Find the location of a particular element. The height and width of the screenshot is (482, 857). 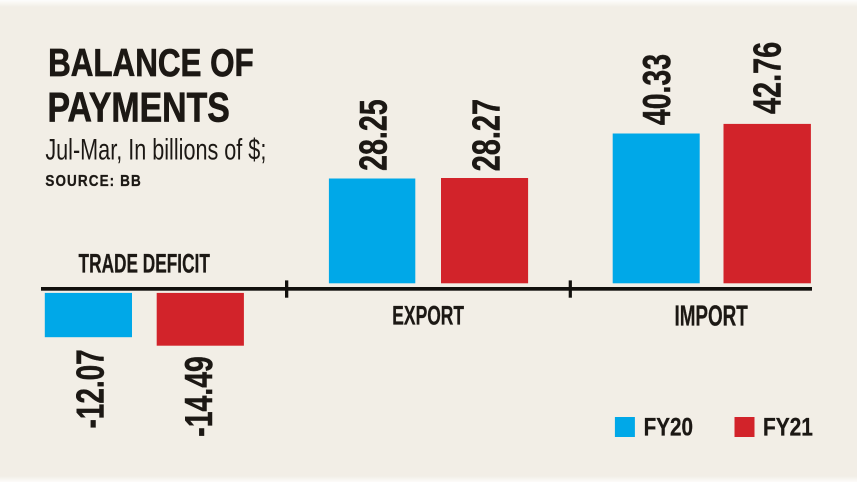

svg-text: IMPORT is located at coordinates (711, 317).